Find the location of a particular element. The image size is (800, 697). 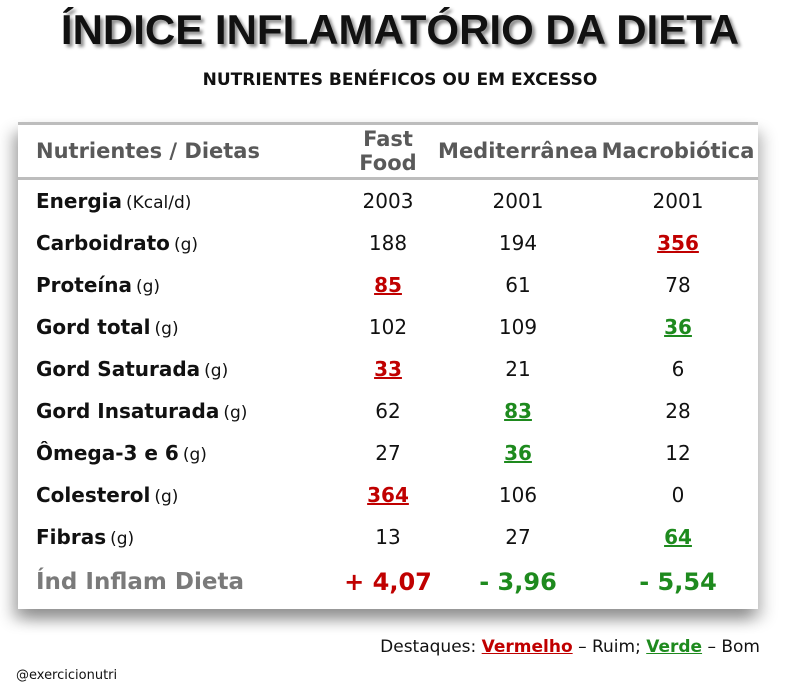

nutrient-name-cell: Ômega-3 e 6 (g) is located at coordinates (178, 453).